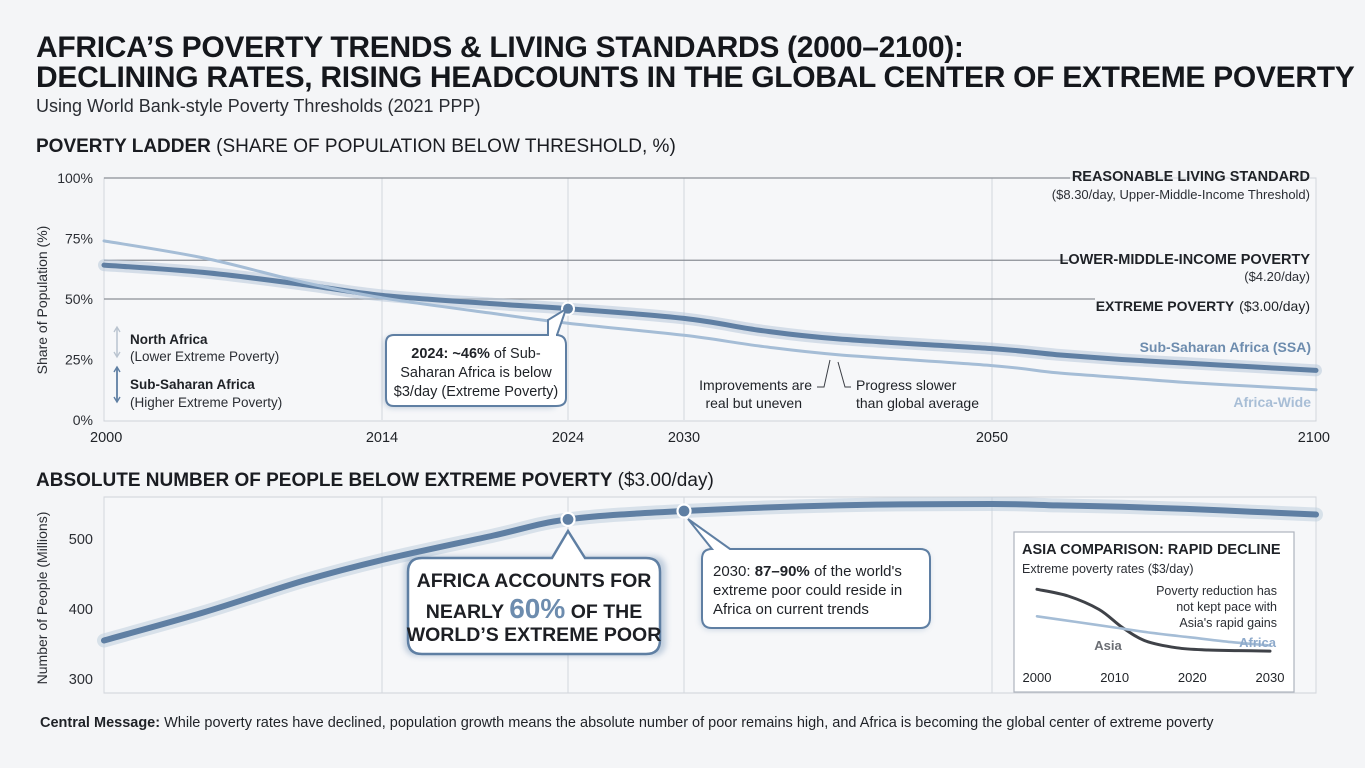  I want to click on headcount-ytick-500: 500, so click(81, 540).